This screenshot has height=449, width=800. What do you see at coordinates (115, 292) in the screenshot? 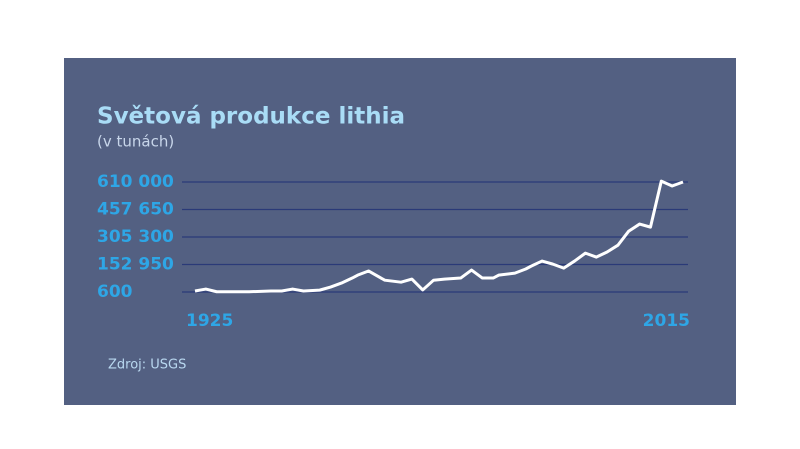
I see `y-tick-label: 600` at bounding box center [115, 292].